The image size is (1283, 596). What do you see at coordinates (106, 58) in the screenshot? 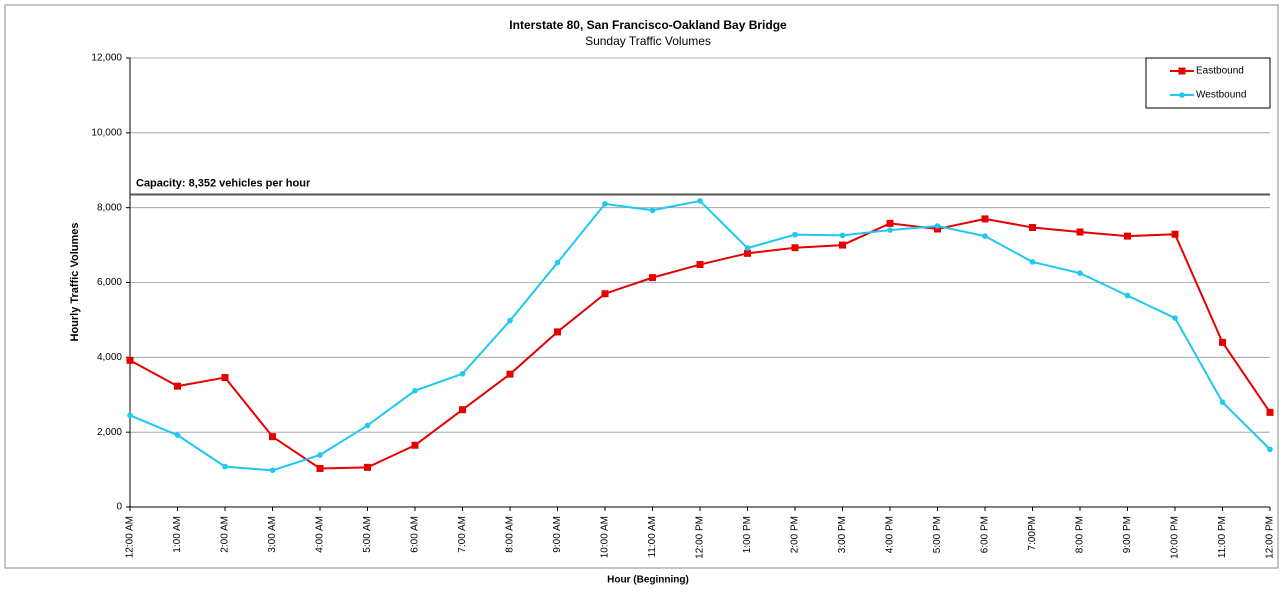
I see `y-tick-label: 12,000` at bounding box center [106, 58].